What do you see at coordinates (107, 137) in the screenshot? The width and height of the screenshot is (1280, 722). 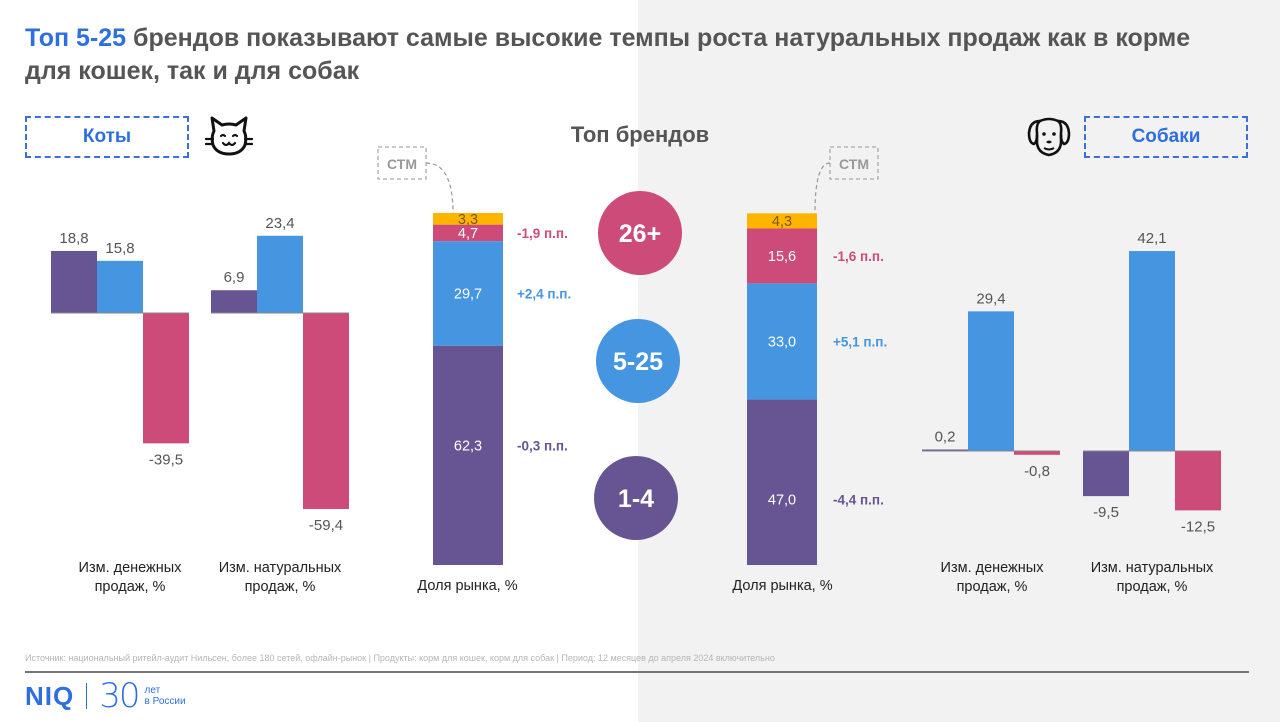 I see `cats-segment-label: Коты` at bounding box center [107, 137].